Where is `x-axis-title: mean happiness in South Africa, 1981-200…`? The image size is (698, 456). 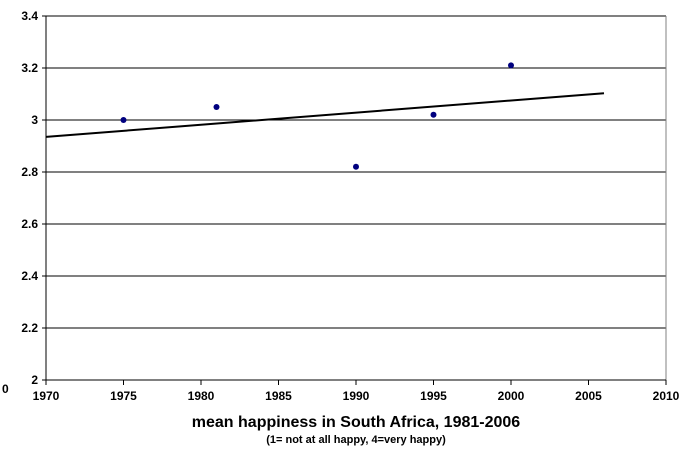 x-axis-title: mean happiness in South Africa, 1981-200… is located at coordinates (356, 422).